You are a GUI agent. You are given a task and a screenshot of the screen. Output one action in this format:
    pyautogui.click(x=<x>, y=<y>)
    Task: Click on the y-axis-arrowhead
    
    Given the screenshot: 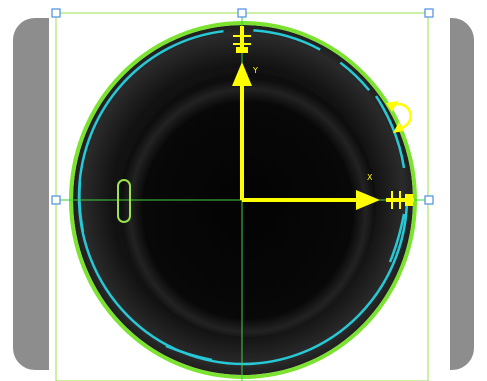 What is the action you would take?
    pyautogui.click(x=242, y=74)
    